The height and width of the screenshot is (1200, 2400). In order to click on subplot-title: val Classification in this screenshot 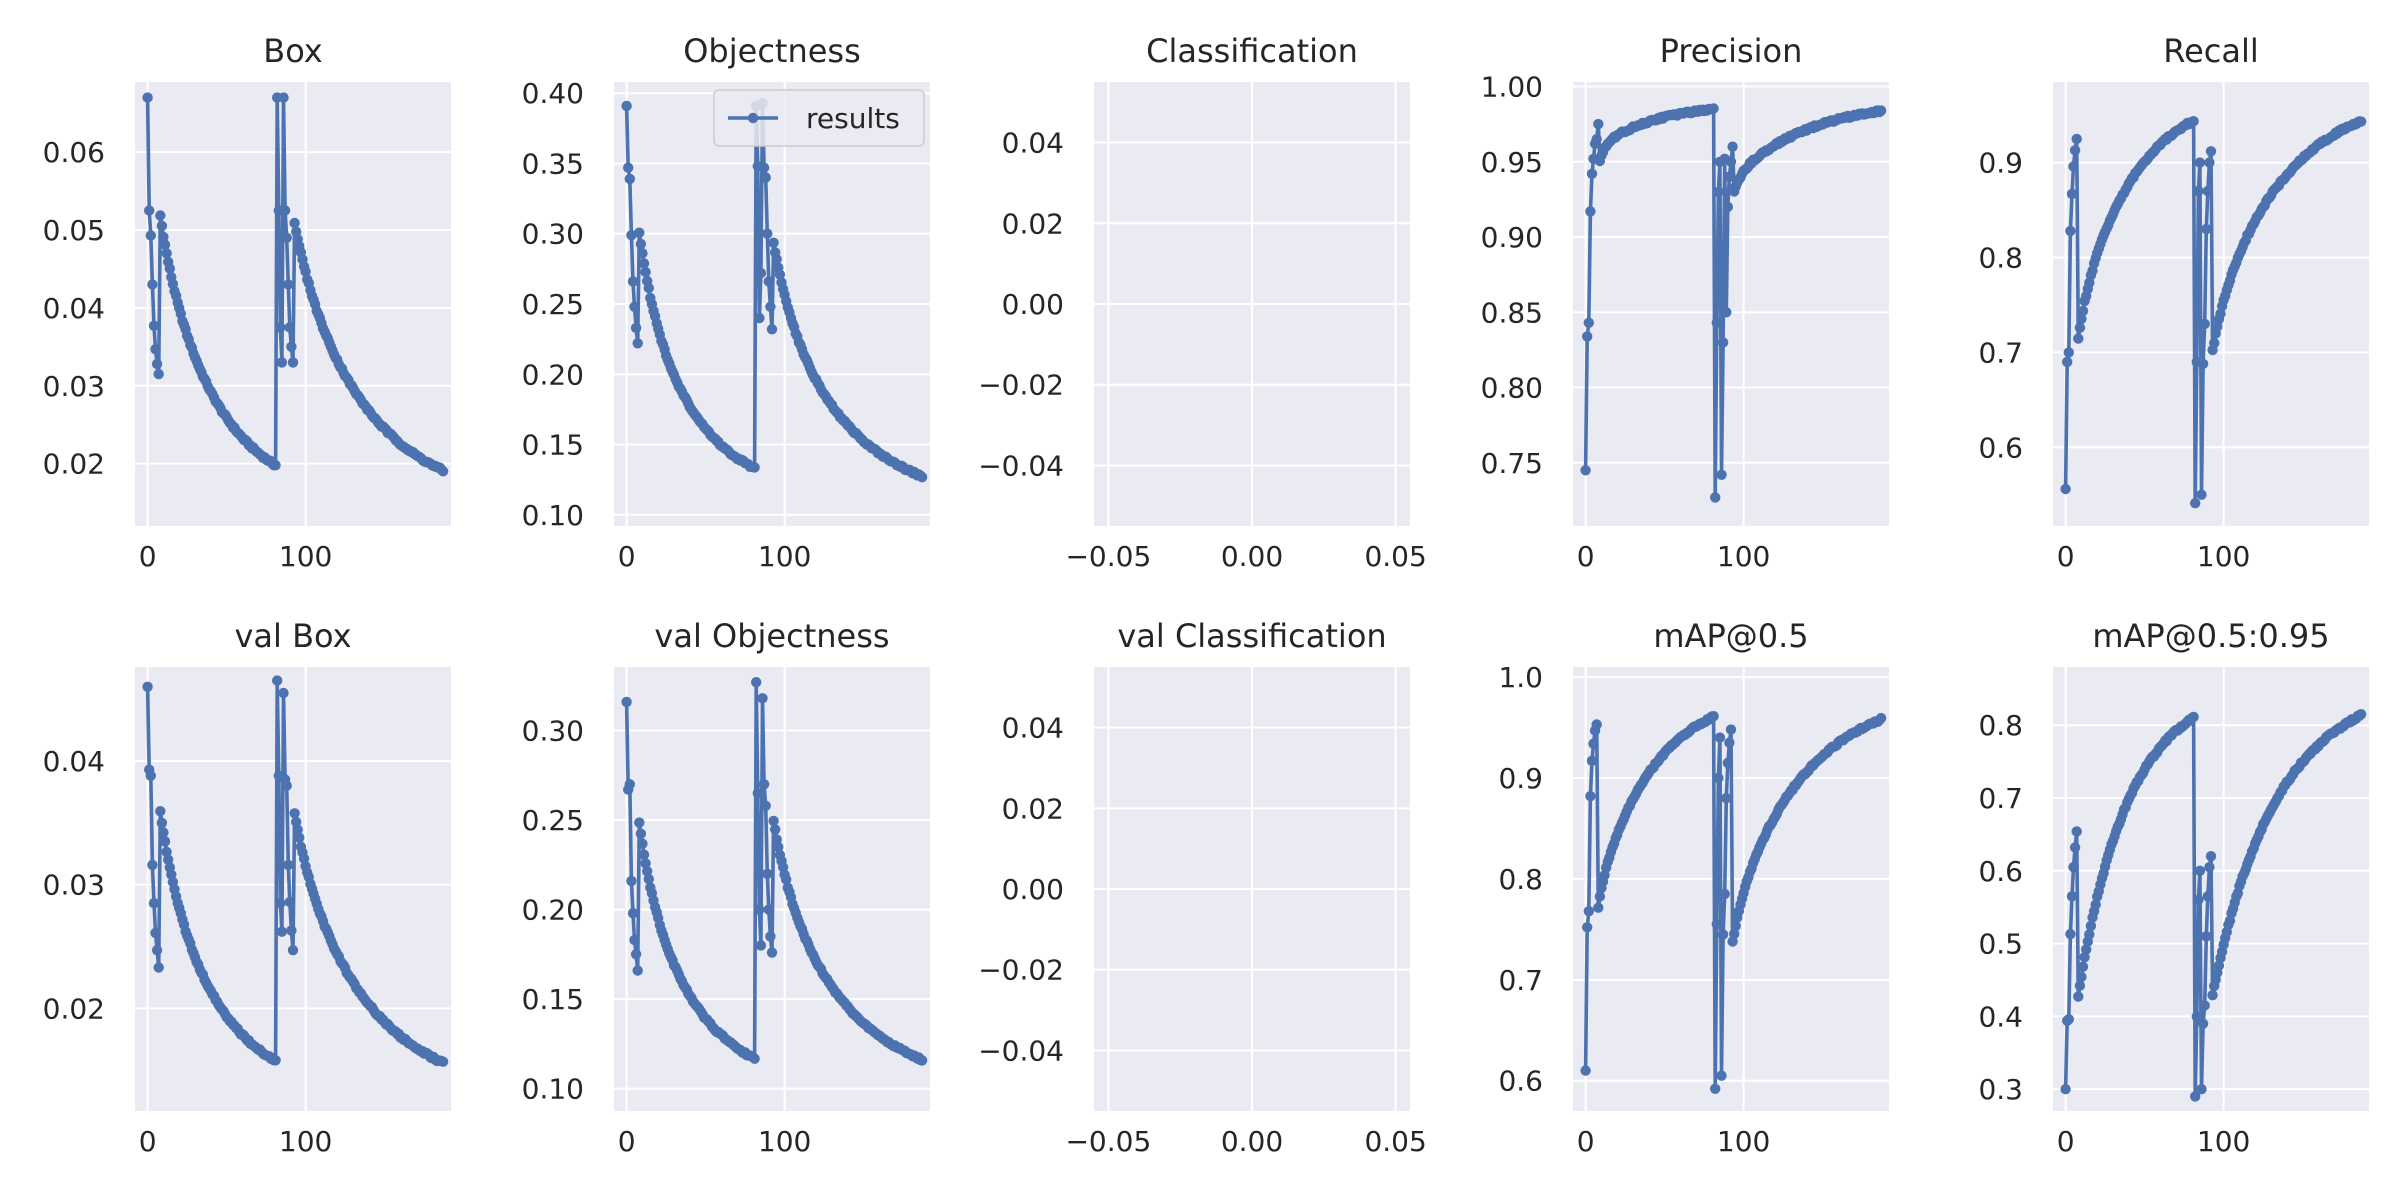, I will do `click(1251, 636)`.